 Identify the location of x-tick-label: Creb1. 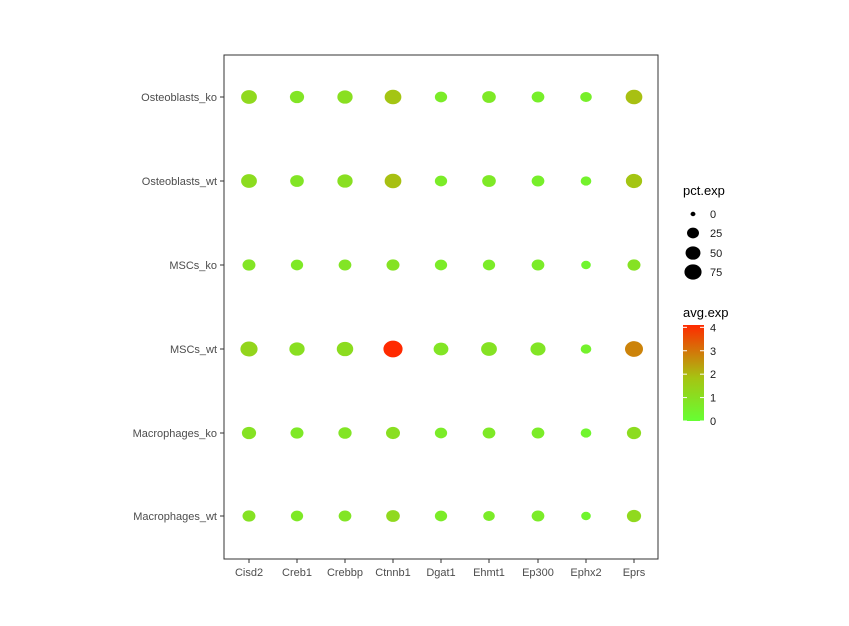
(297, 573).